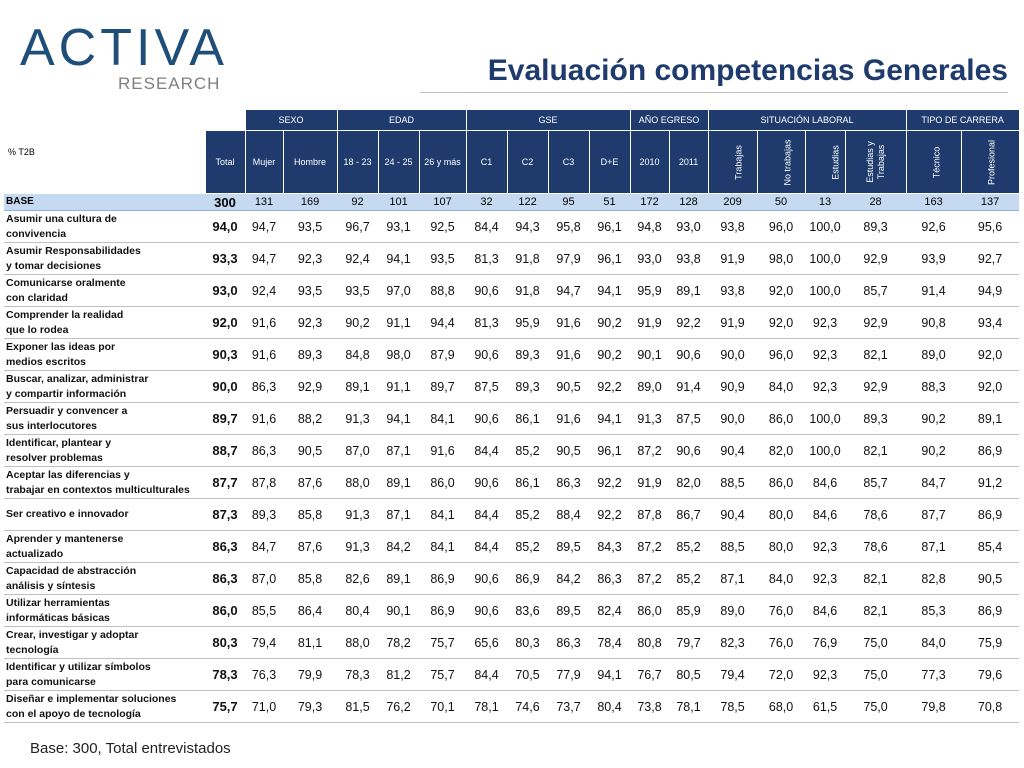 The image size is (1024, 768). What do you see at coordinates (990, 202) in the screenshot?
I see `cell: 137` at bounding box center [990, 202].